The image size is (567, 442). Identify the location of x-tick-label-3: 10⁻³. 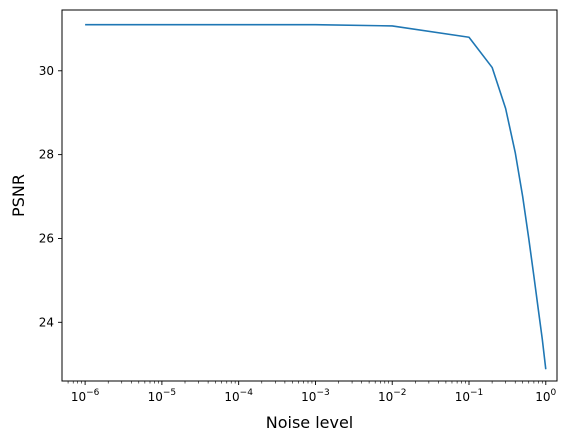
(315, 396).